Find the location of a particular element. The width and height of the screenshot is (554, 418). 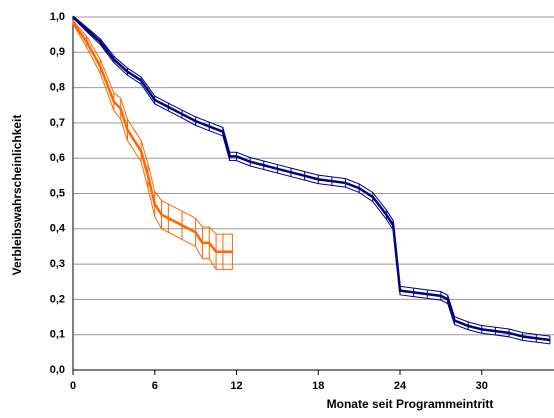

y-tick-label: 0,5 is located at coordinates (57, 193).